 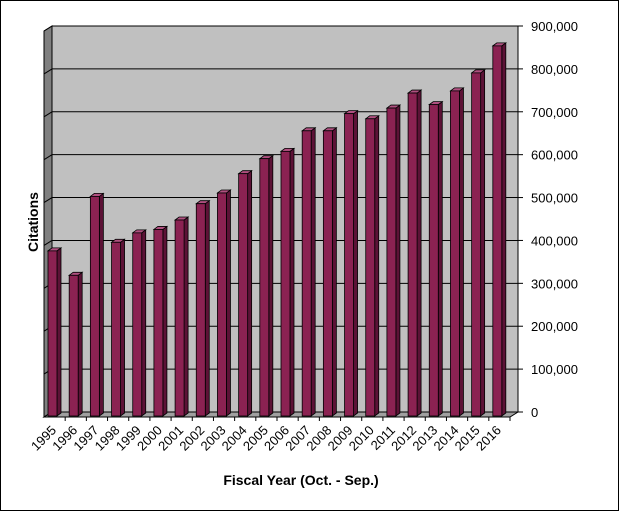 What do you see at coordinates (554, 26) in the screenshot?
I see `y-tick-label: 900,000` at bounding box center [554, 26].